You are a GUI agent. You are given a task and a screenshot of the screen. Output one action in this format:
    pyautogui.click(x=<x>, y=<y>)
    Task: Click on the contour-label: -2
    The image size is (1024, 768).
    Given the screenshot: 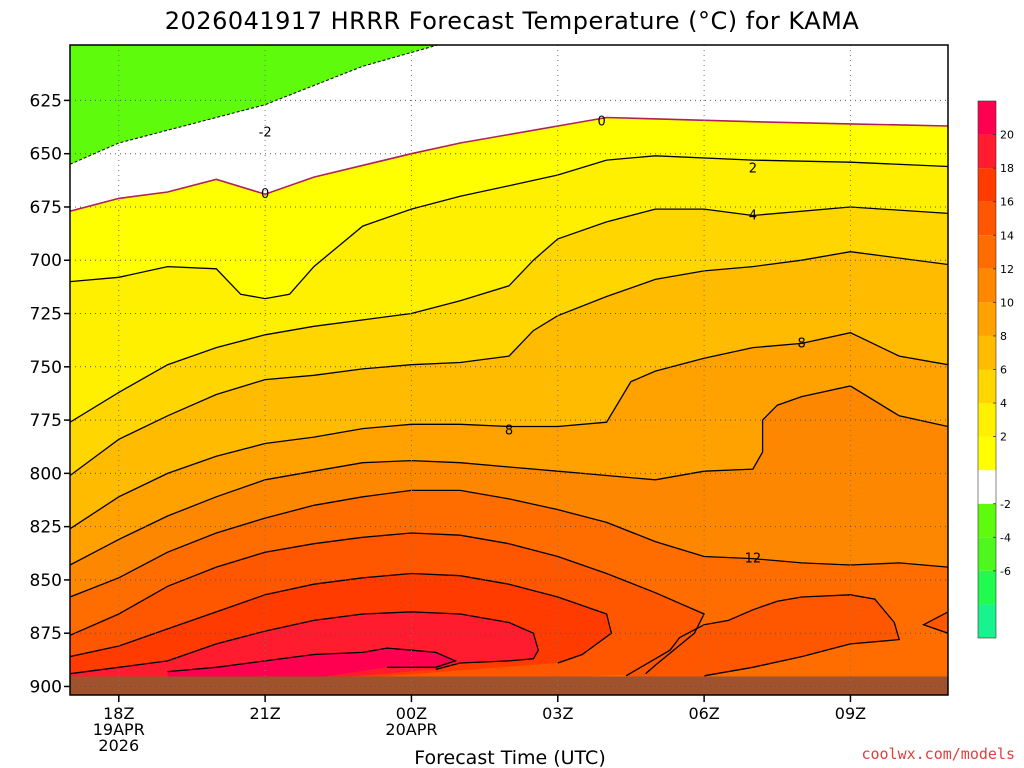 What is the action you would take?
    pyautogui.click(x=265, y=132)
    